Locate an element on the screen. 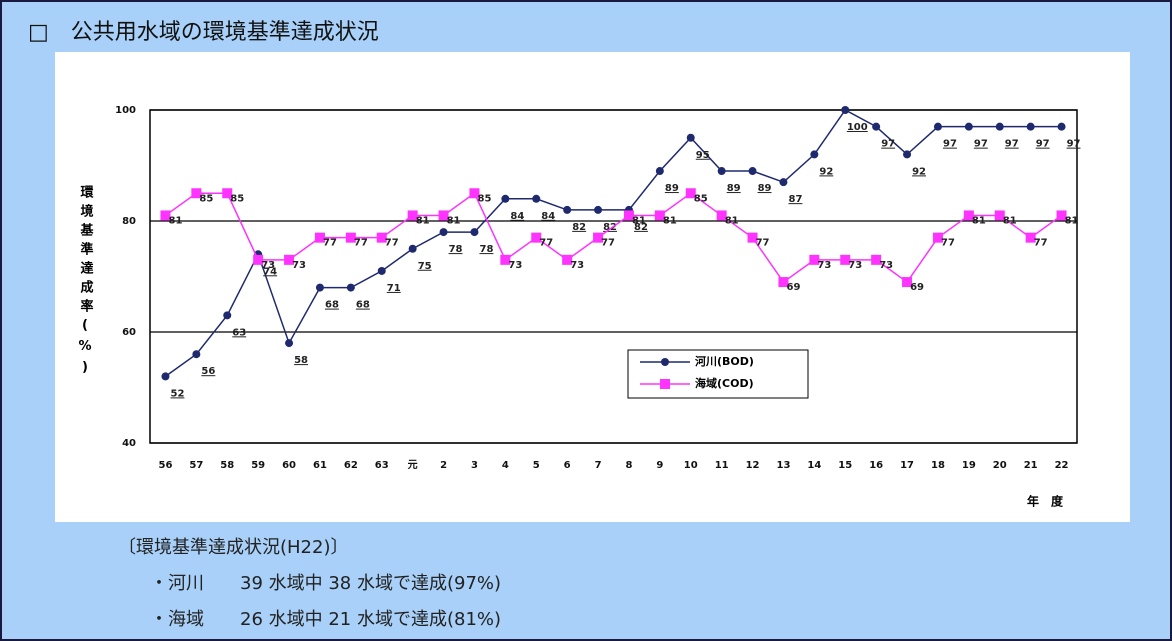 The width and height of the screenshot is (1172, 641). x-tick-label: 10 is located at coordinates (691, 465).